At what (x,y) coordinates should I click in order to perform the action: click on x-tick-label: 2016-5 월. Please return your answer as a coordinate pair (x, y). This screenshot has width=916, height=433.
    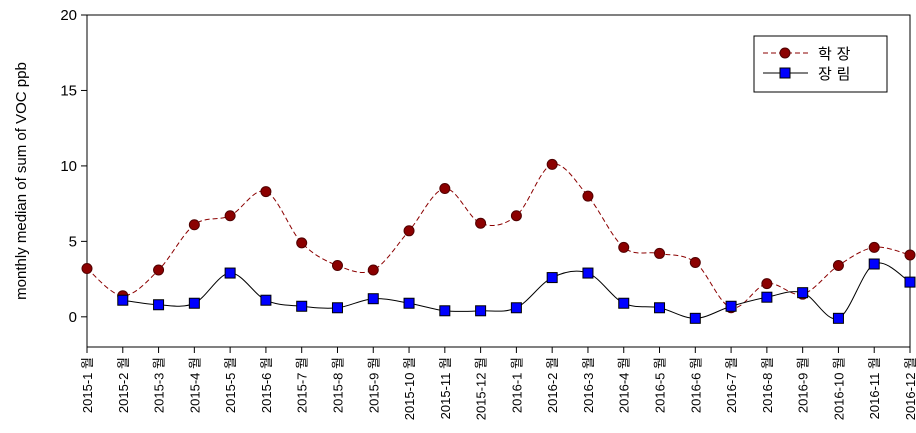
    Looking at the image, I should click on (660, 385).